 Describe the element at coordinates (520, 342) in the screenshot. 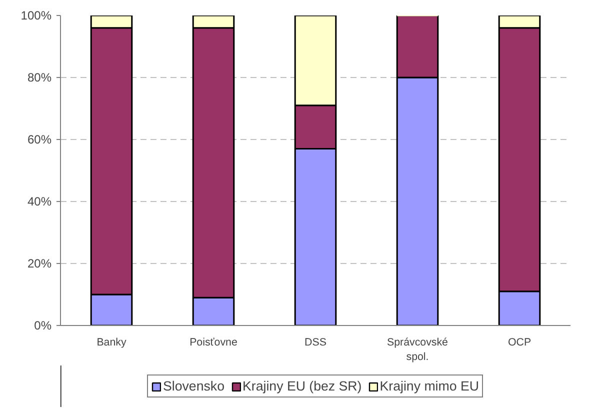

I see `x-tick-label: OCP` at that location.